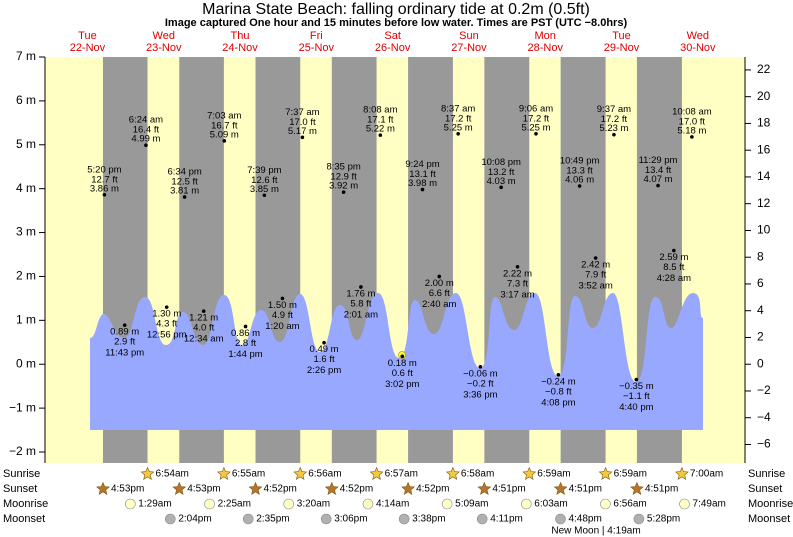  Describe the element at coordinates (636, 386) in the screenshot. I see `extreme-label: −0.35 m` at that location.